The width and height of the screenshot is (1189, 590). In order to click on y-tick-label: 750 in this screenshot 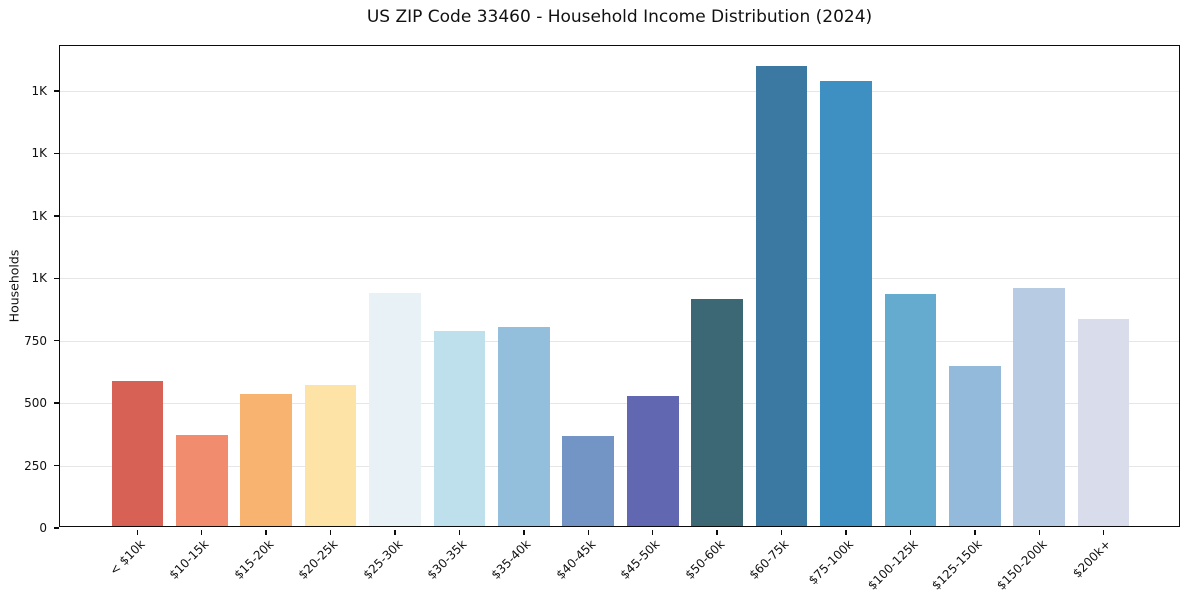, I will do `click(35, 340)`.